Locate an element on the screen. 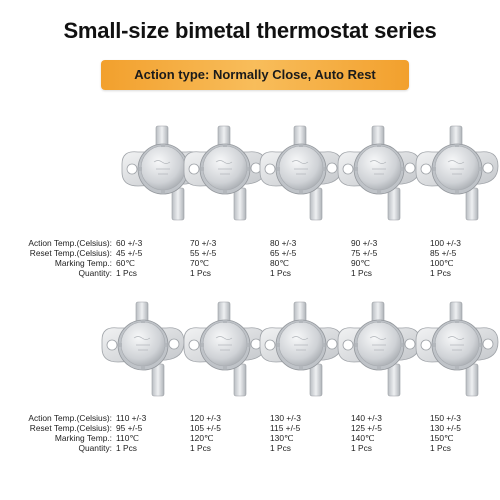 This screenshot has height=500, width=500. spec-80: 80 +/-3 65 +/-5 80℃ 1 Pcs is located at coordinates (283, 258).